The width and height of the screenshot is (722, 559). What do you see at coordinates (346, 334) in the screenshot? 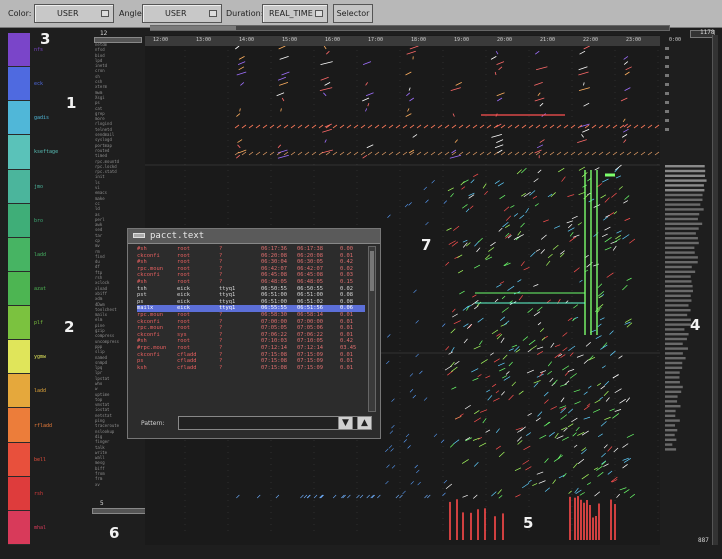
I see `pacct-cell: 0.01` at bounding box center [346, 334].